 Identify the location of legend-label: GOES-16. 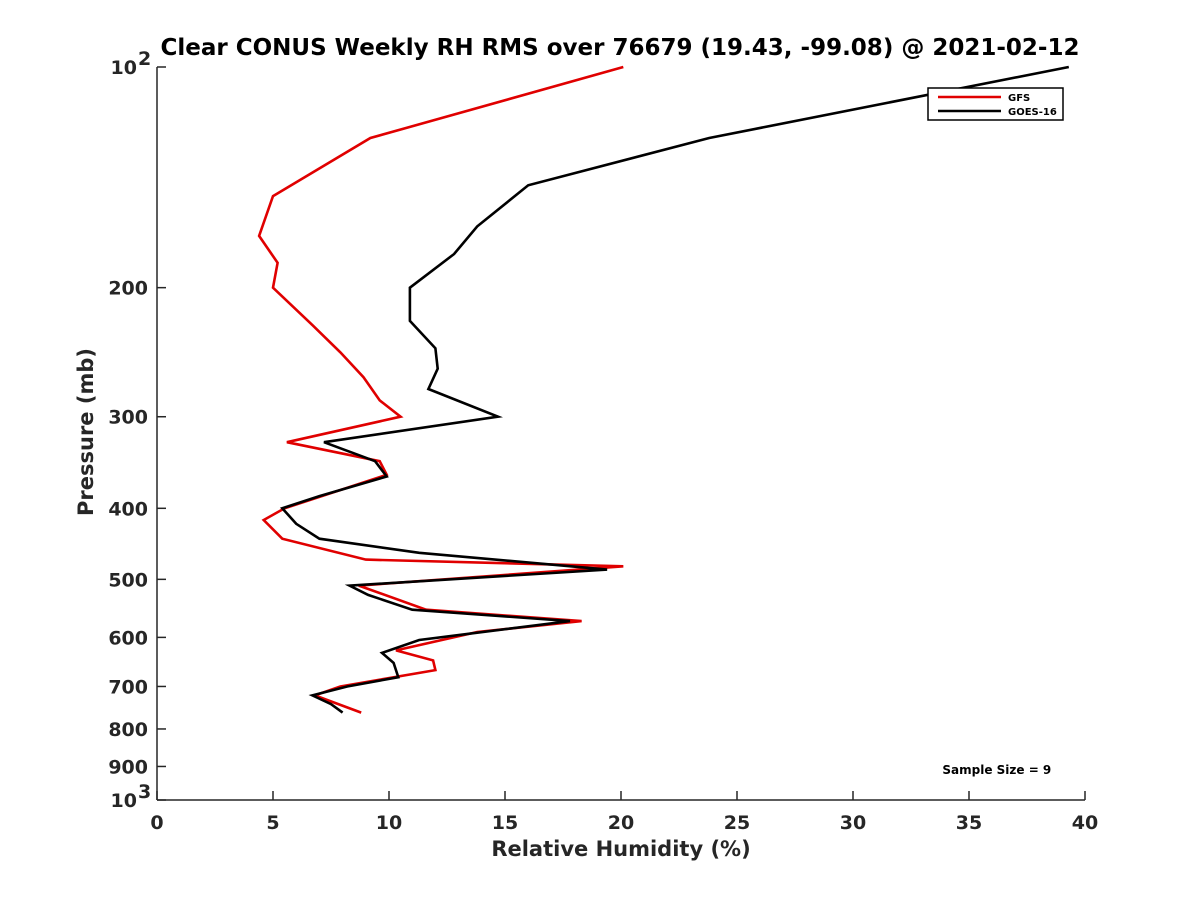
(1032, 112).